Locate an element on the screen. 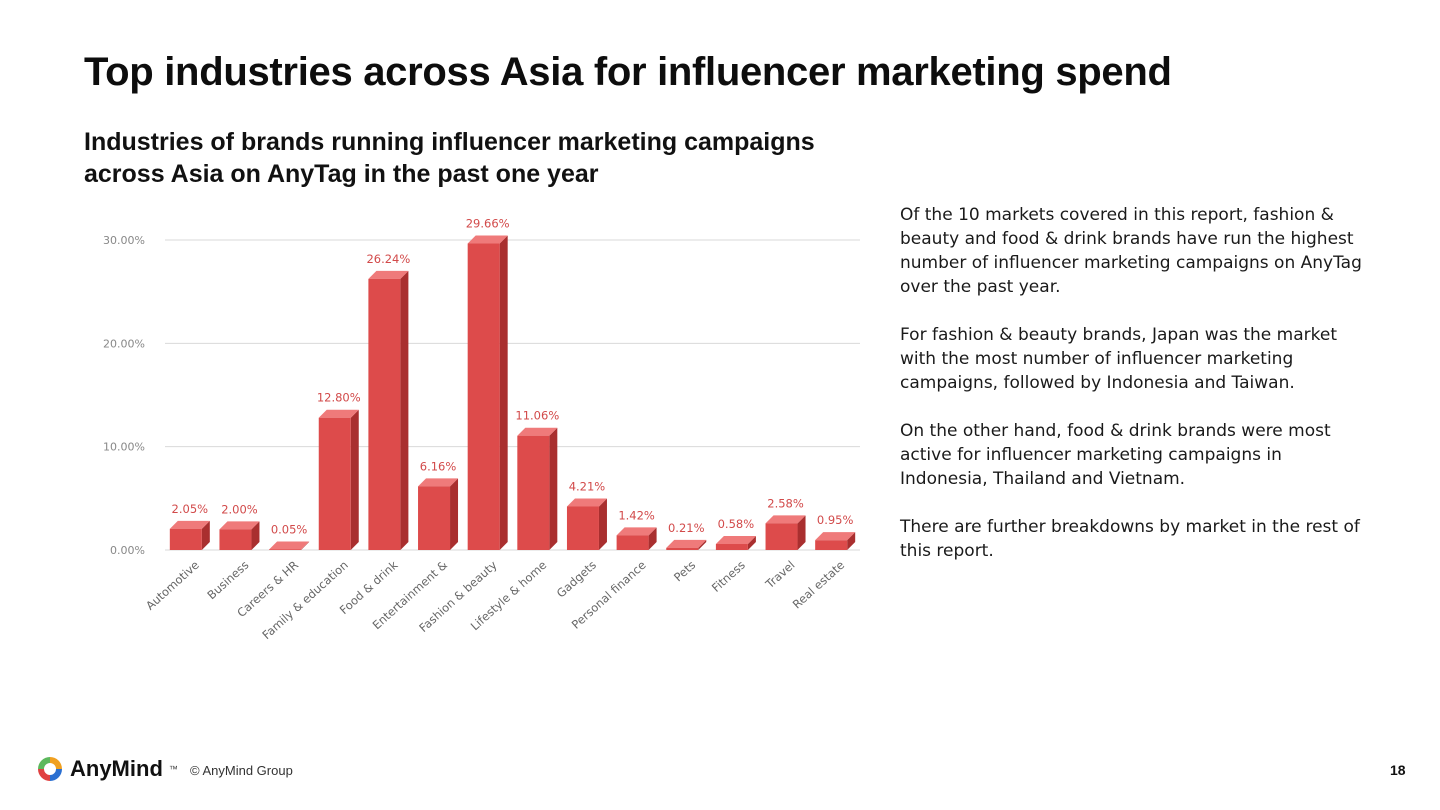  category-label: Automotive is located at coordinates (172, 585).